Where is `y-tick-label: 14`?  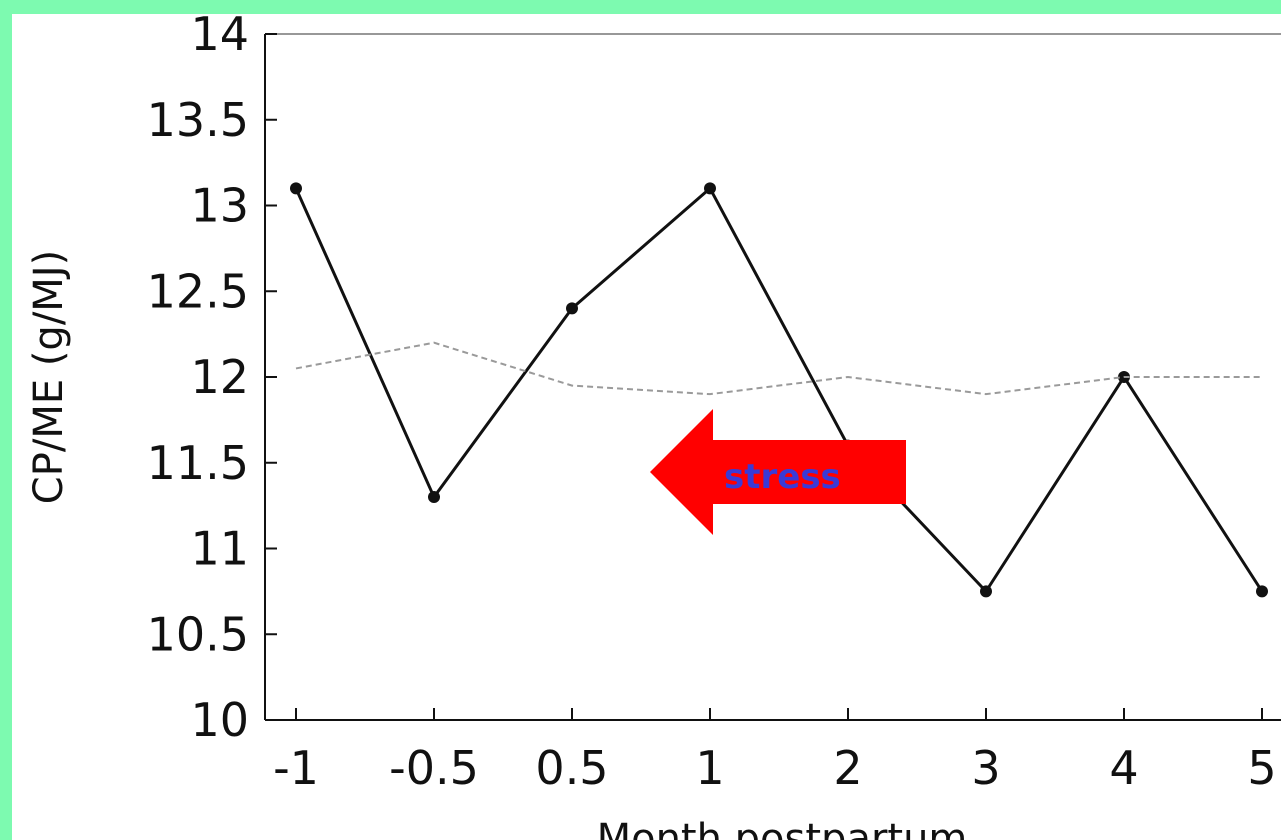 y-tick-label: 14 is located at coordinates (219, 37).